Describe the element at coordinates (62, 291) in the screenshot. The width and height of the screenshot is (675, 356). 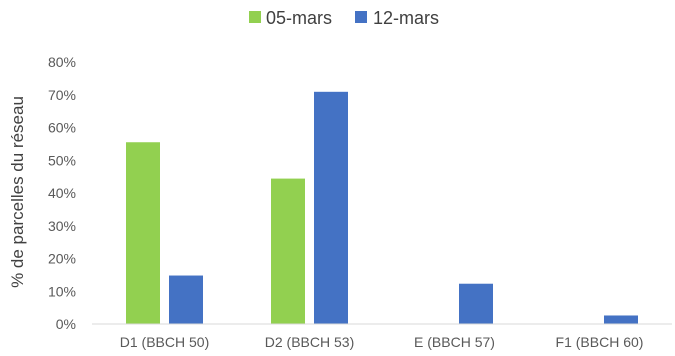
I see `y-tick-label: 10%` at that location.